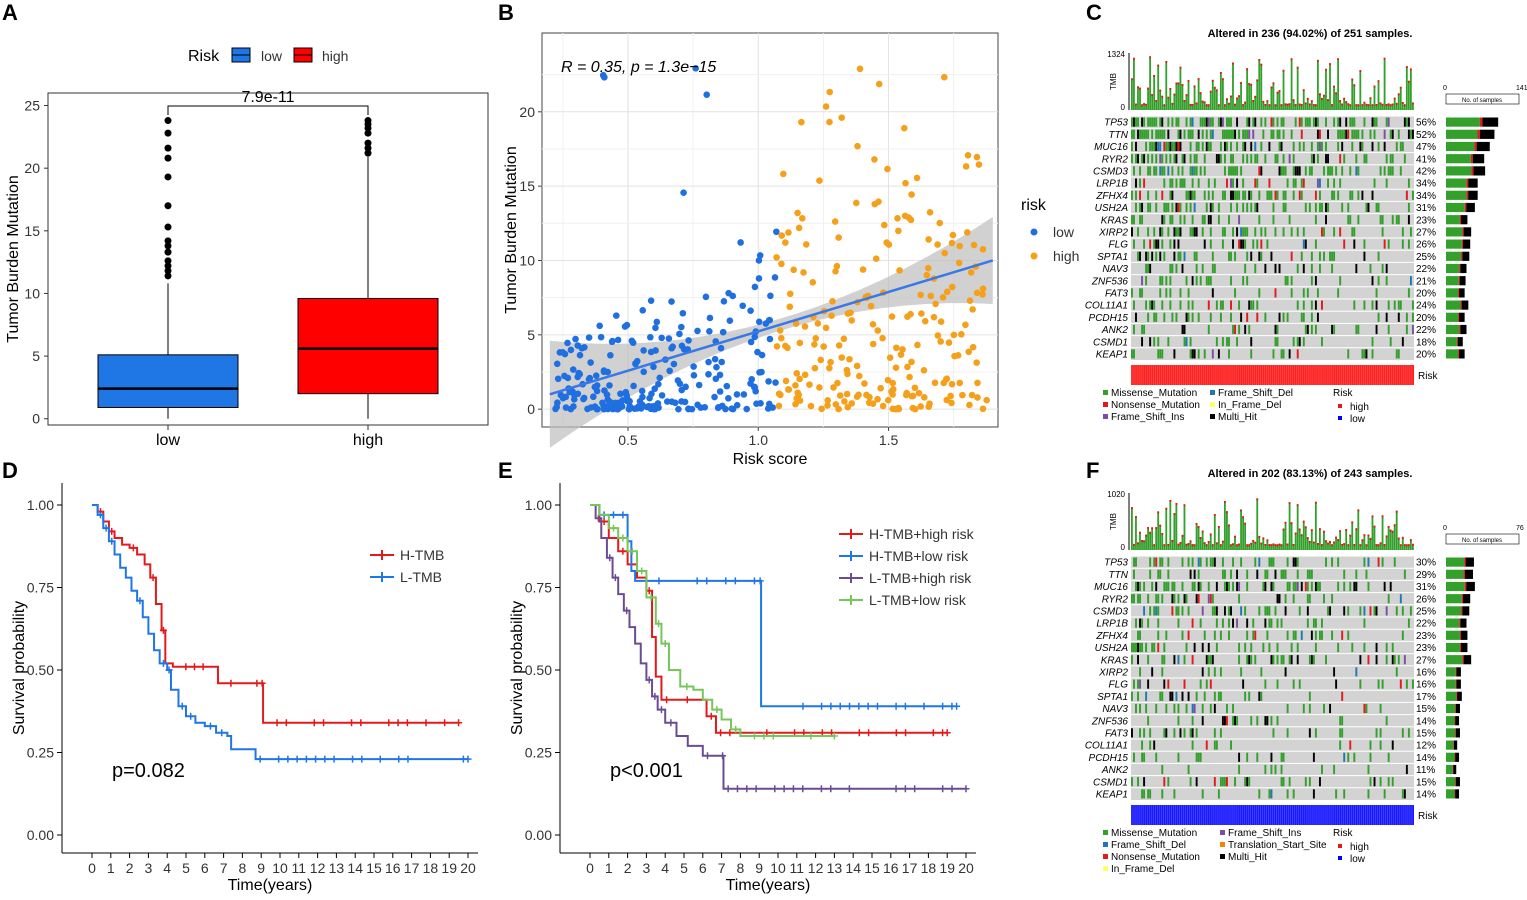 The width and height of the screenshot is (1527, 900). I want to click on f-gene-label: ZNF536, so click(1110, 721).